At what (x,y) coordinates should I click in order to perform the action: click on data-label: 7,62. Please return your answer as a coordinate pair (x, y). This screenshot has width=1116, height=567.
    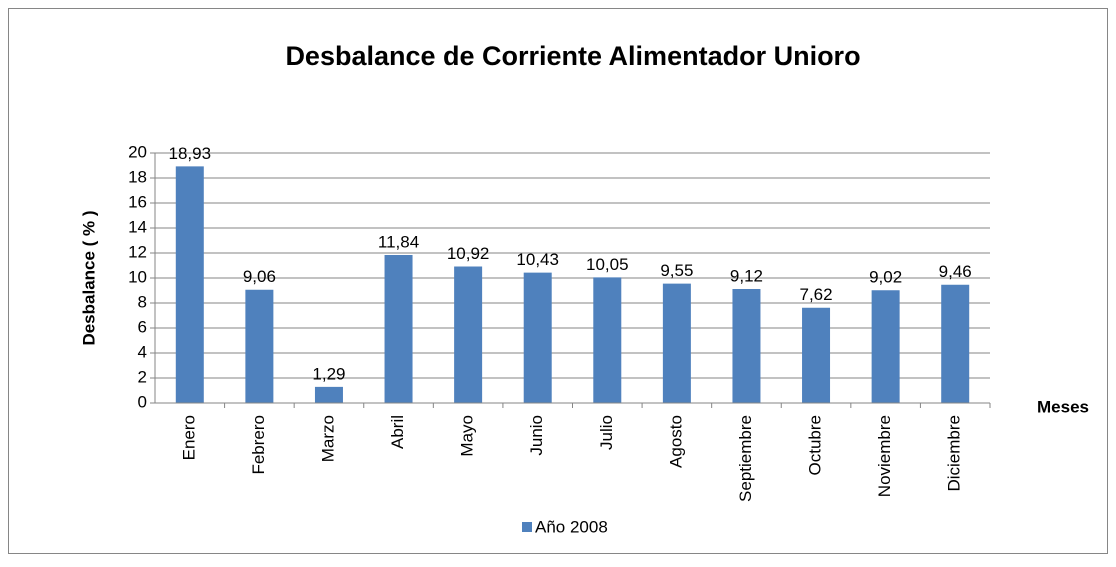
    Looking at the image, I should click on (815, 294).